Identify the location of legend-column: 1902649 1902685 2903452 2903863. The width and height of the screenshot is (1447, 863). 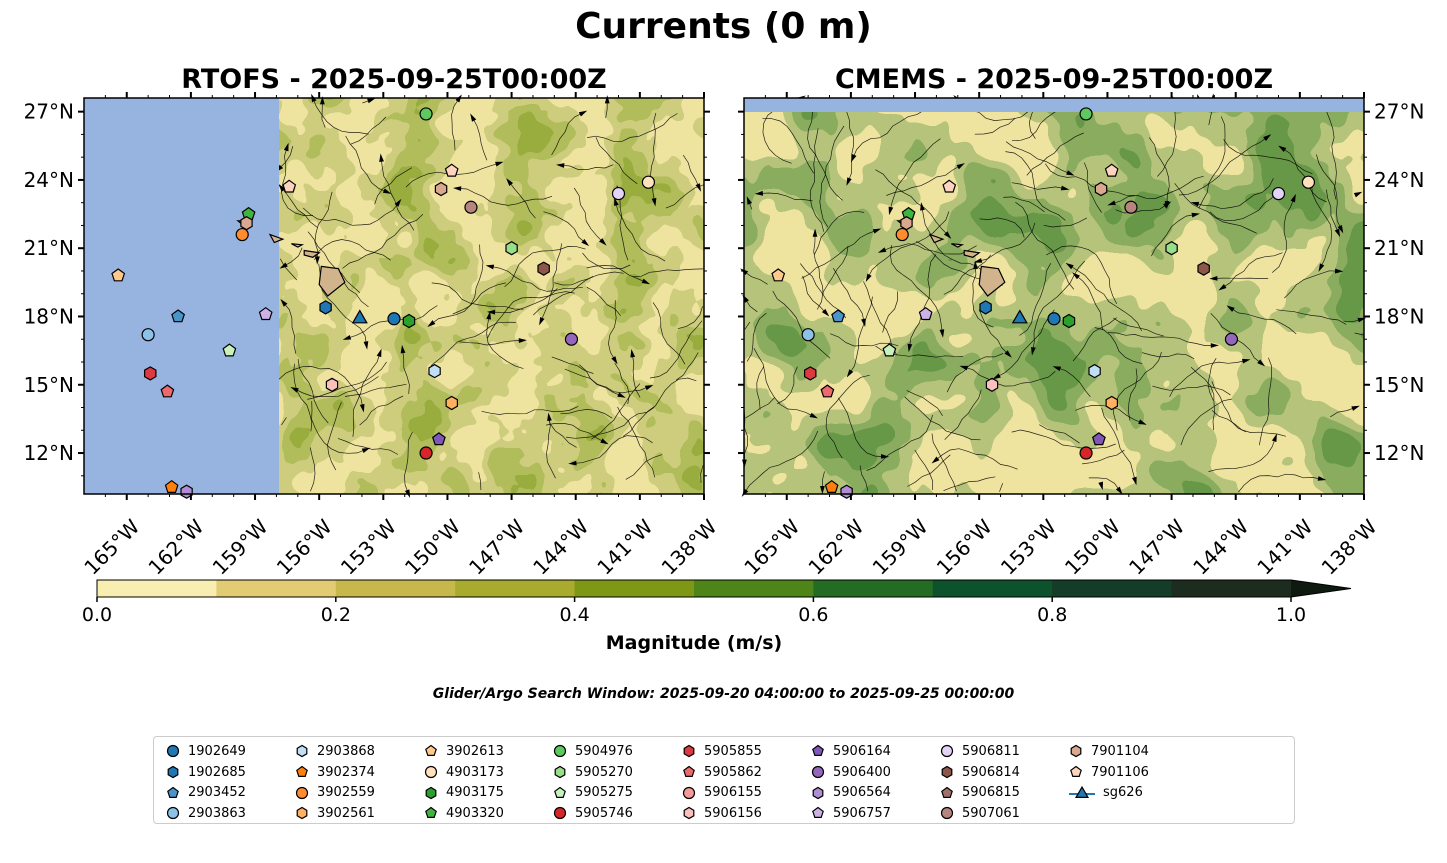
(206, 782).